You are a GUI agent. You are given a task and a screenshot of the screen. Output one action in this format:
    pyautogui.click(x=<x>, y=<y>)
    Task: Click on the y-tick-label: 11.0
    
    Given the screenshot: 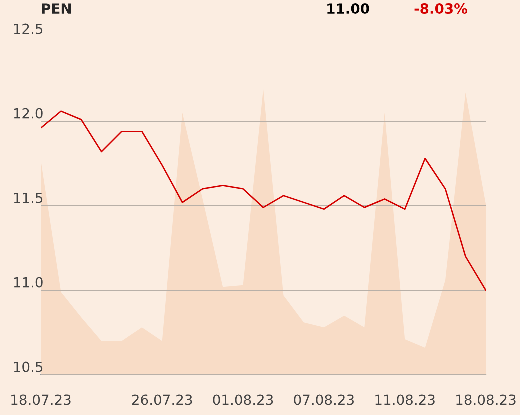 What is the action you would take?
    pyautogui.click(x=28, y=282)
    